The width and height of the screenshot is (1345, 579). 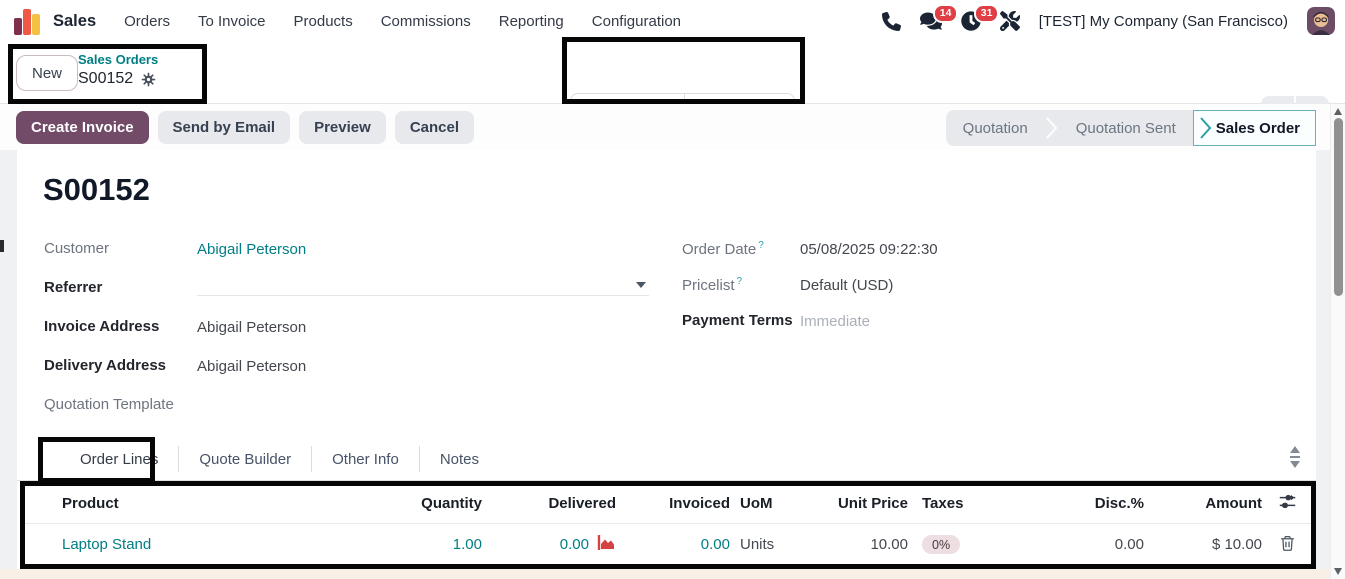 What do you see at coordinates (47, 73) in the screenshot?
I see `new-button: New` at bounding box center [47, 73].